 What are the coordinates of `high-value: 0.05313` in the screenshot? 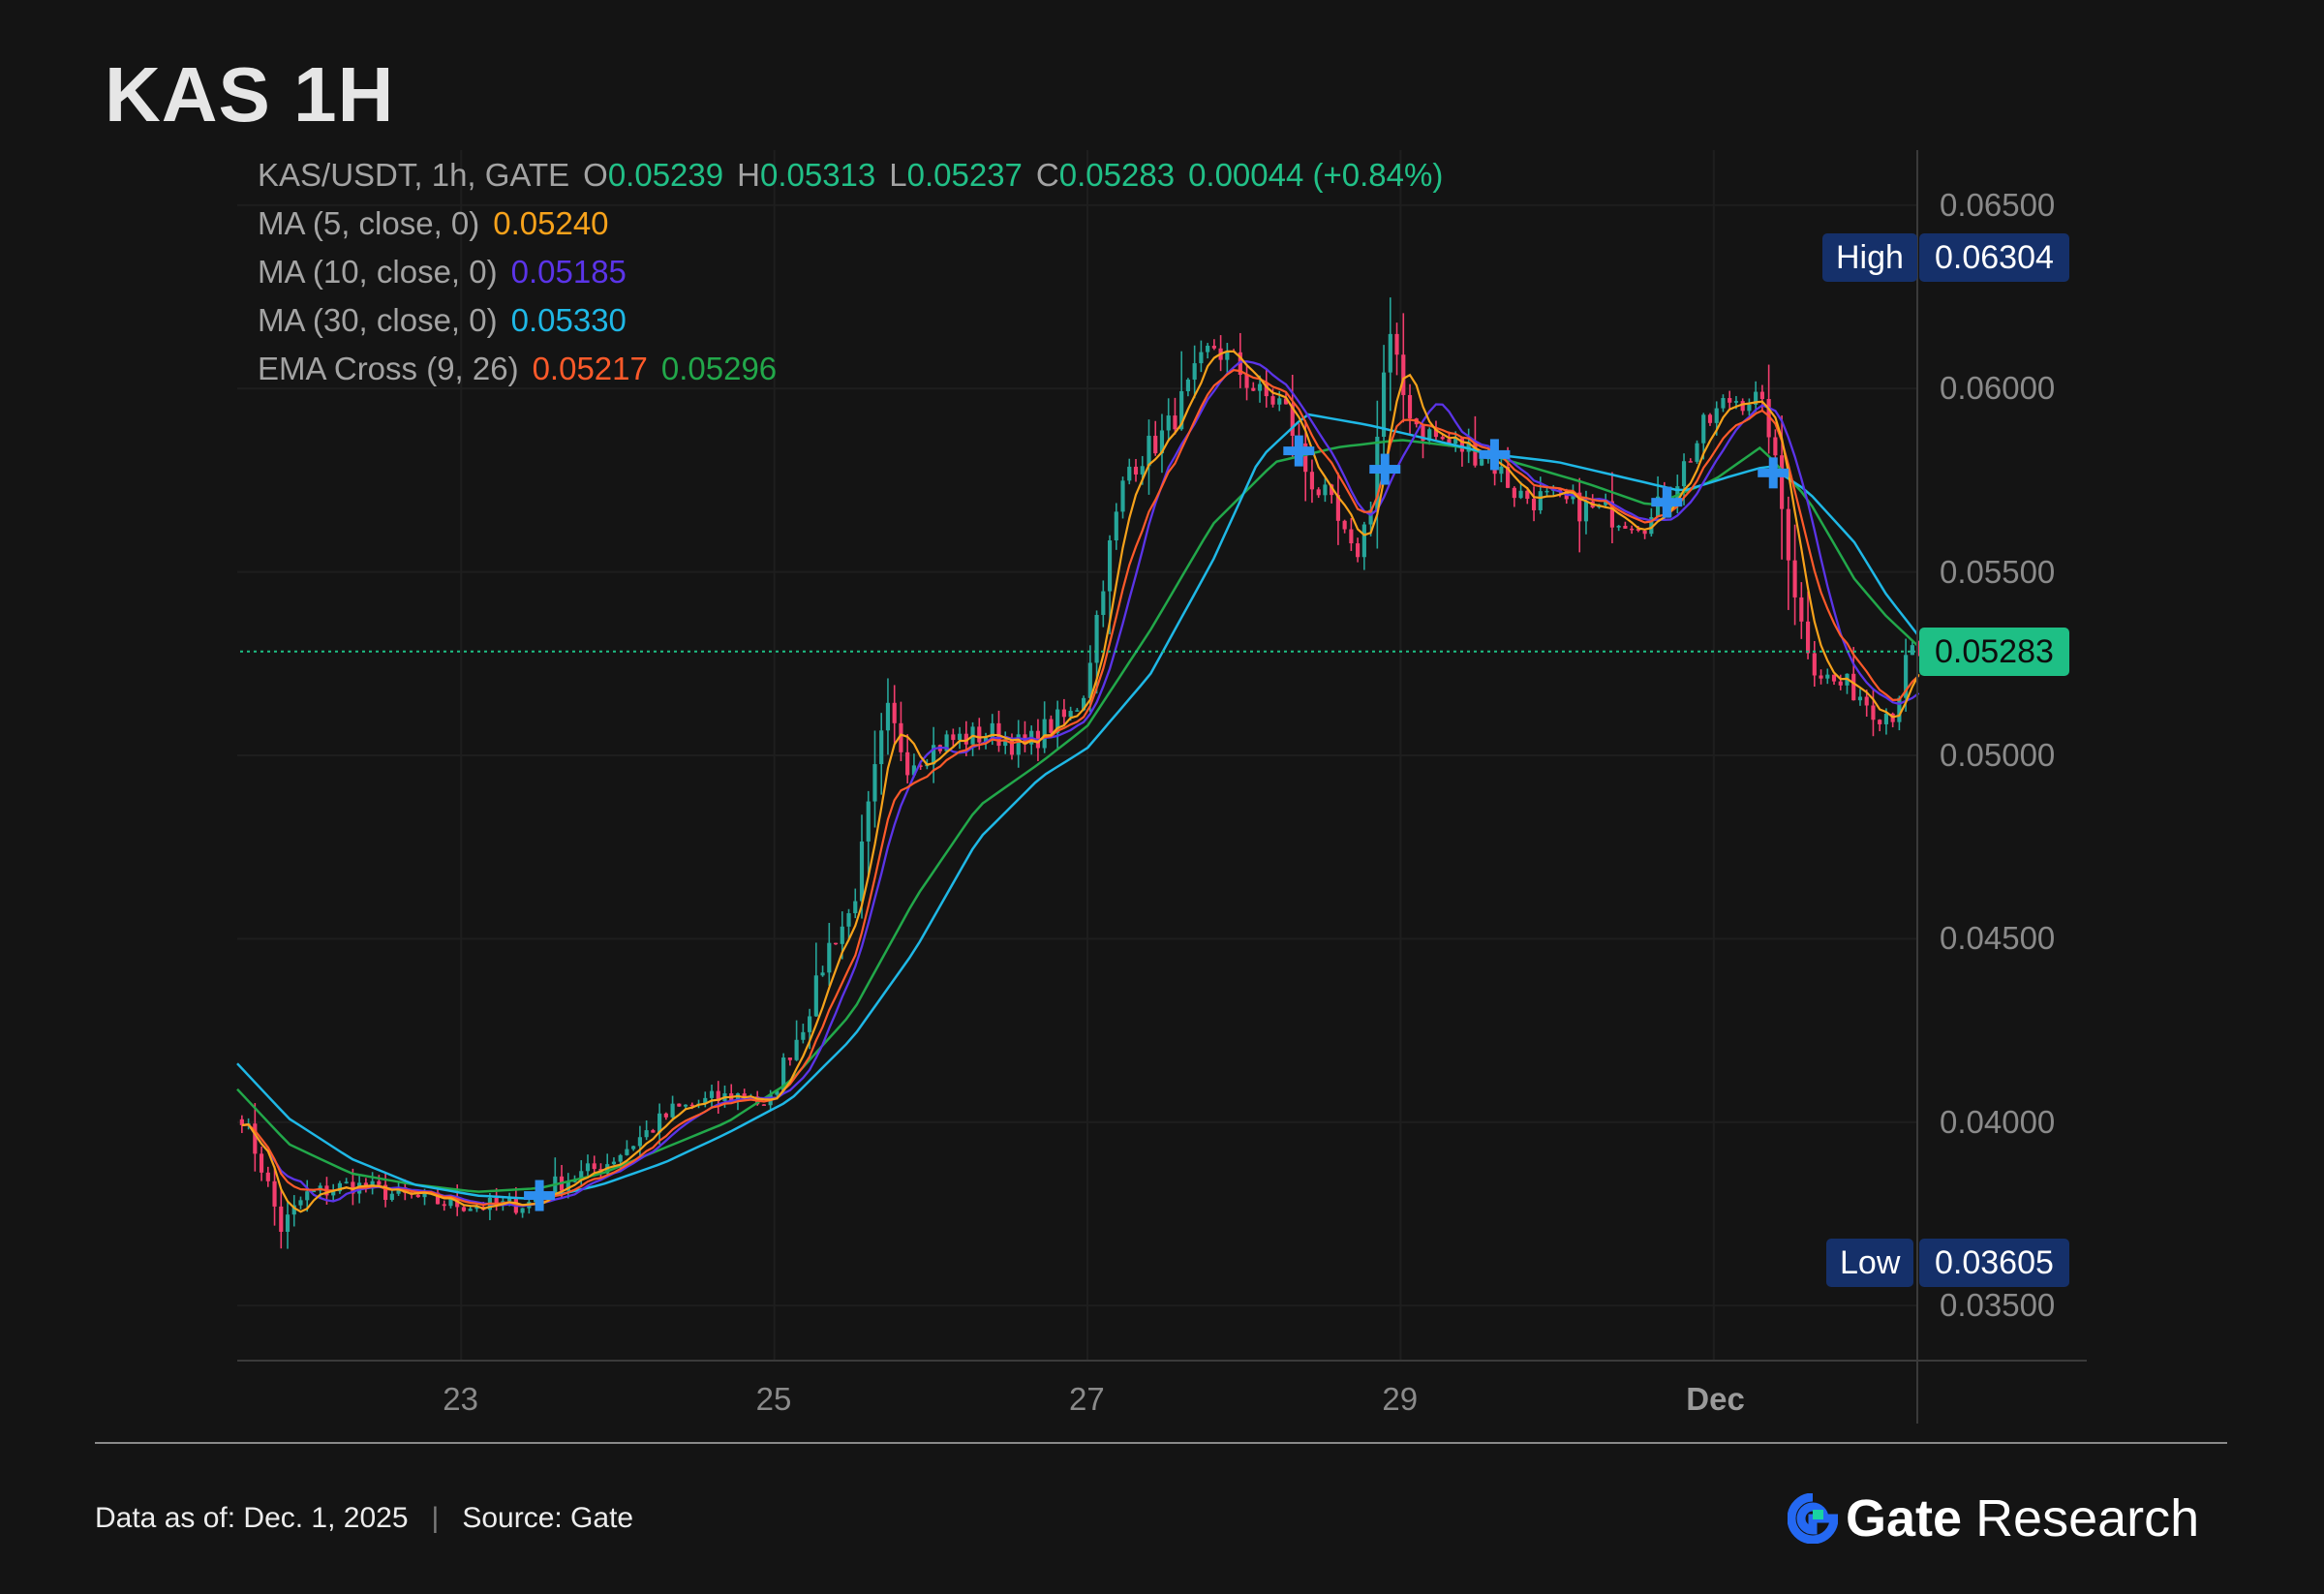 It's located at (818, 175).